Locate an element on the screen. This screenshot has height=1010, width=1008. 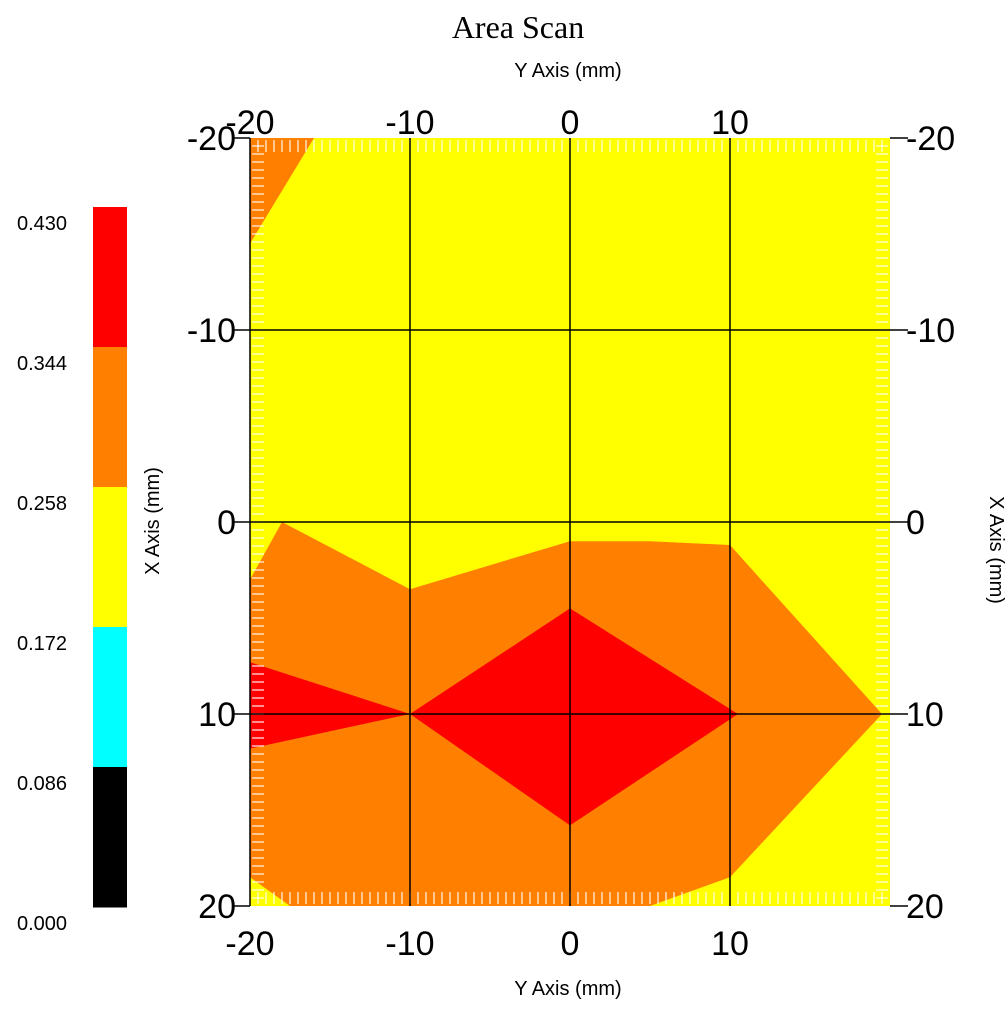
x-tick-label-top: -10 is located at coordinates (409, 123).